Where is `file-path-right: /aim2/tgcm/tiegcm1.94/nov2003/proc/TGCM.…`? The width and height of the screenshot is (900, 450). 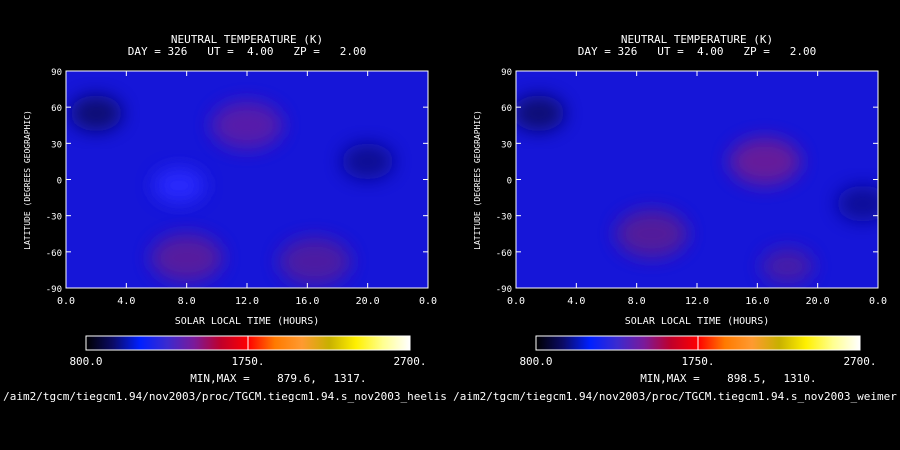
file-path-right: /aim2/tgcm/tiegcm1.94/nov2003/proc/TGCM.… is located at coordinates (675, 396).